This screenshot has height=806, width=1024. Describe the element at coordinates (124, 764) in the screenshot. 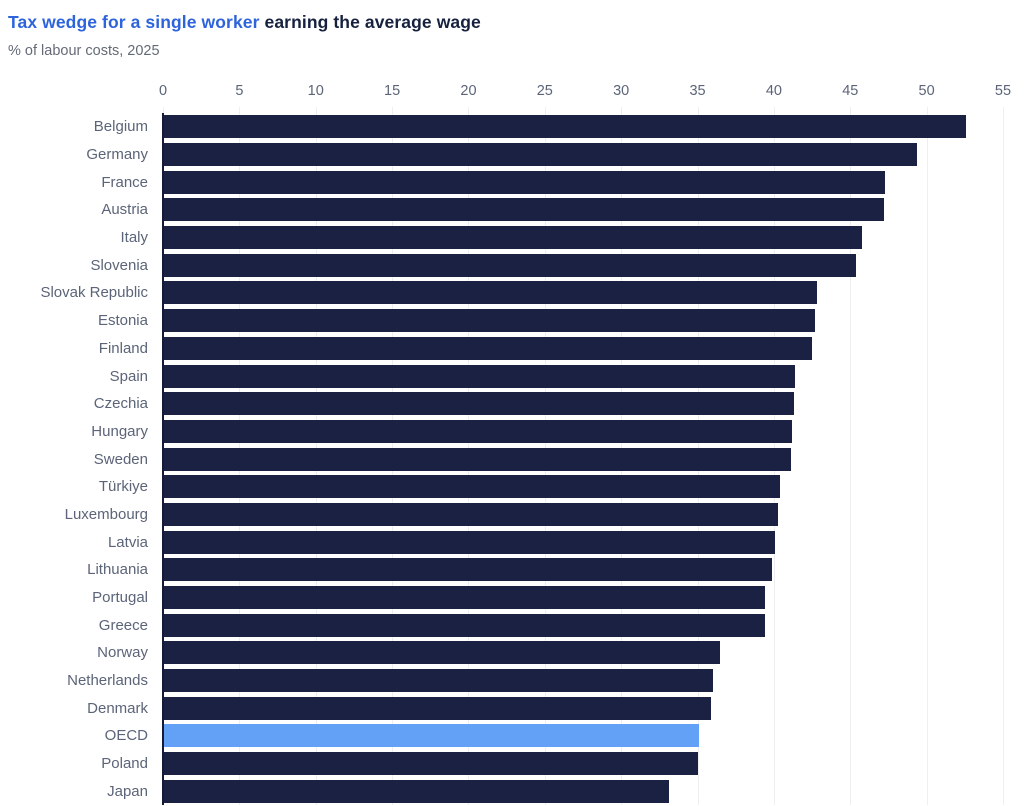

I see `country-label: Poland` at that location.